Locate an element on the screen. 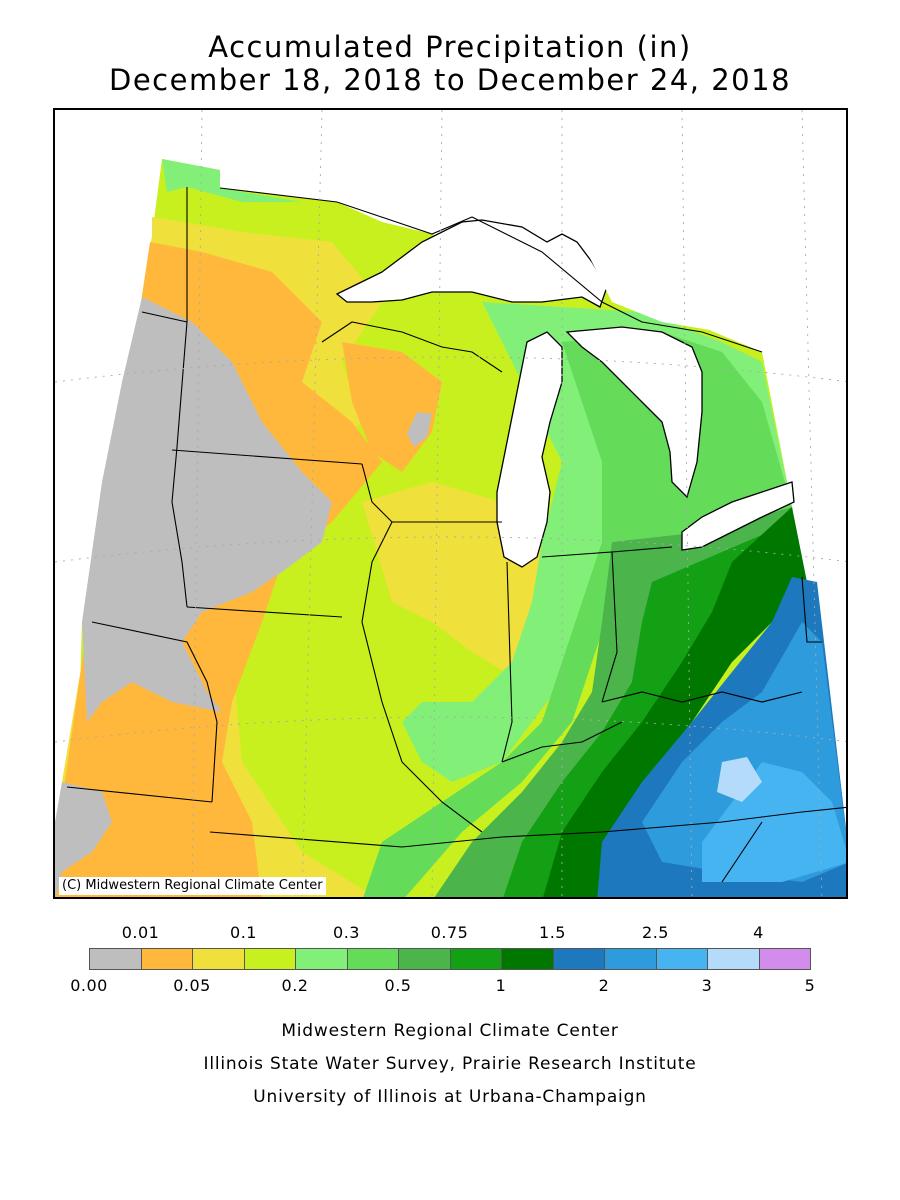 The image size is (900, 1200). precip-zone-2.5-3 is located at coordinates (774, 822).